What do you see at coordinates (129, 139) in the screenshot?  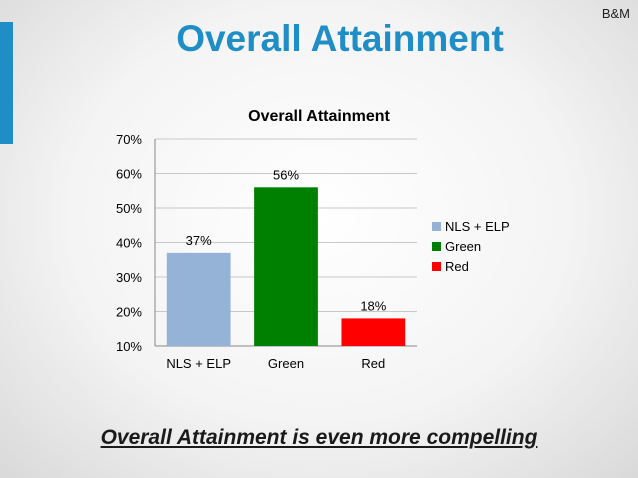 I see `y-tick-label: 70%` at bounding box center [129, 139].